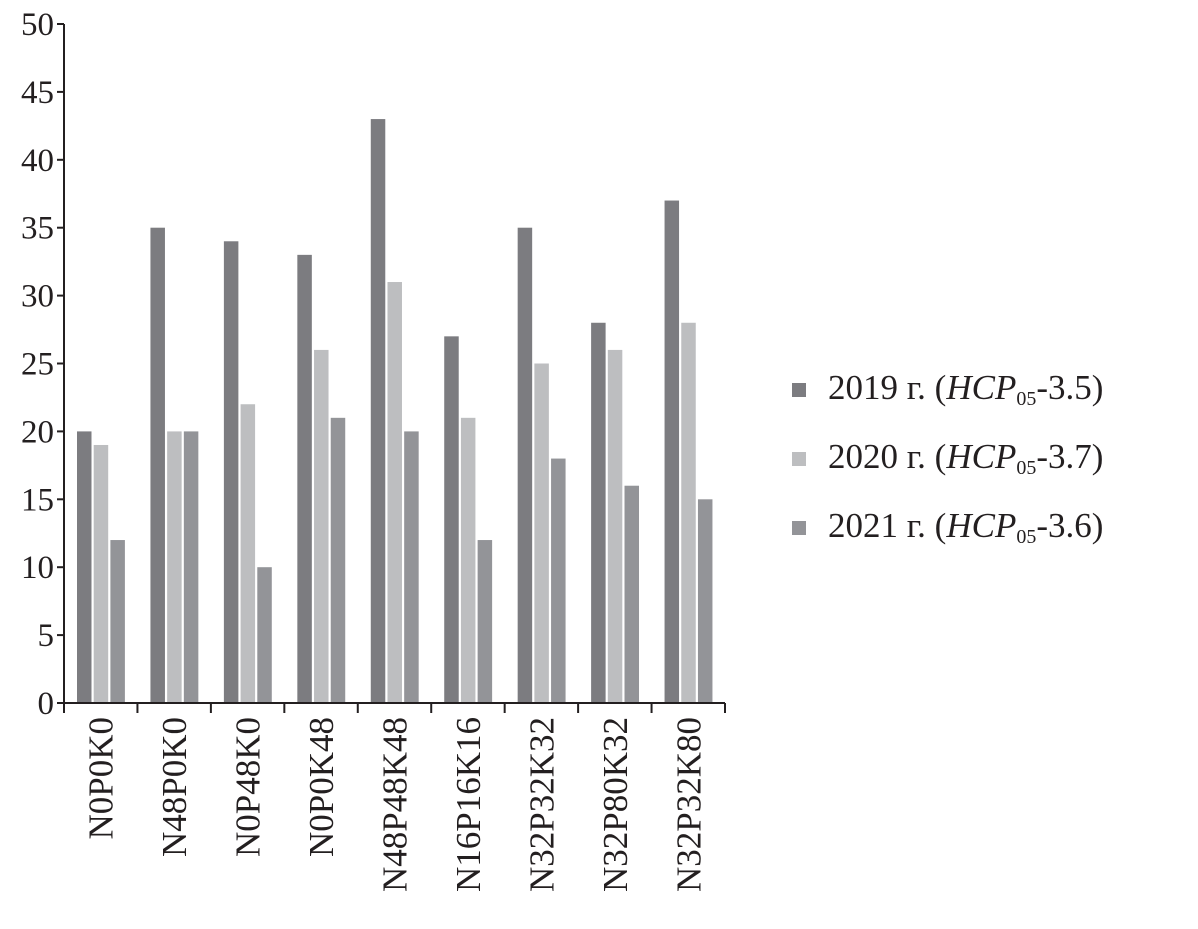 The image size is (1198, 929). I want to click on legend-label: 2019 г. (HCP05-3.5), so click(966, 389).